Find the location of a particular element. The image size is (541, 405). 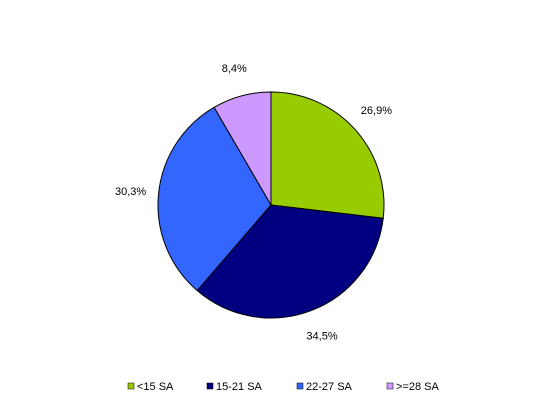

legend-label: 22-27 SA is located at coordinates (329, 387).